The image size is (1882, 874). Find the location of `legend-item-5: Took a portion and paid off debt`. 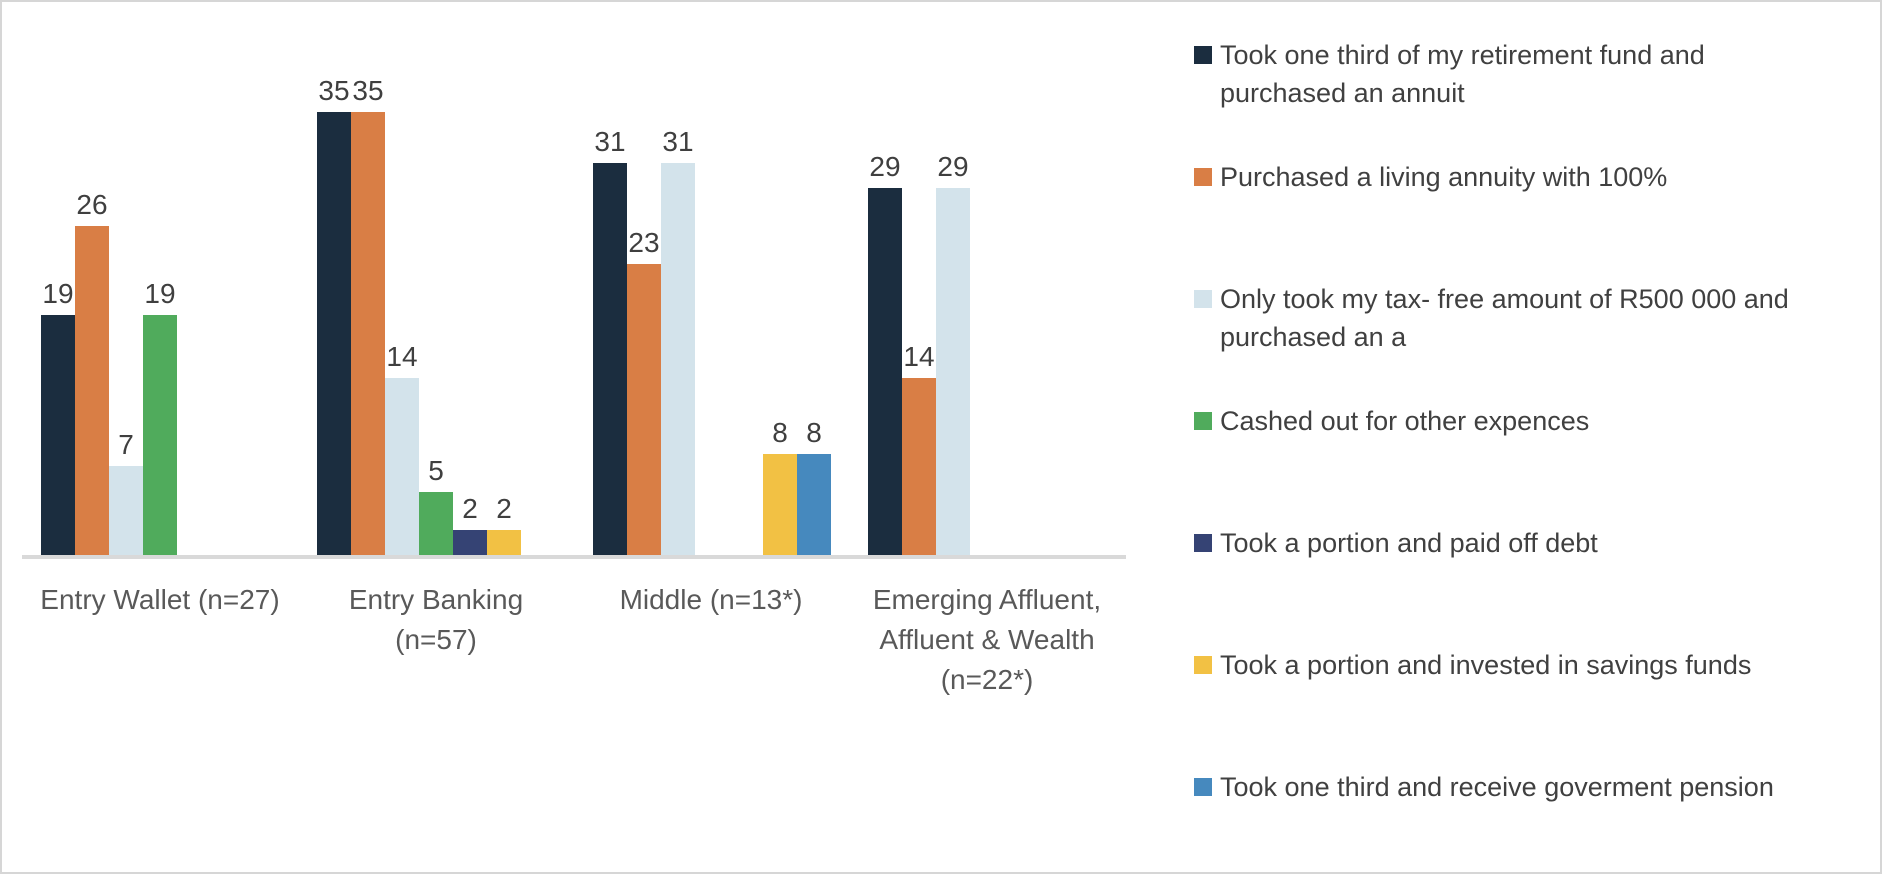

legend-item-5: Took a portion and paid off debt is located at coordinates (1507, 543).